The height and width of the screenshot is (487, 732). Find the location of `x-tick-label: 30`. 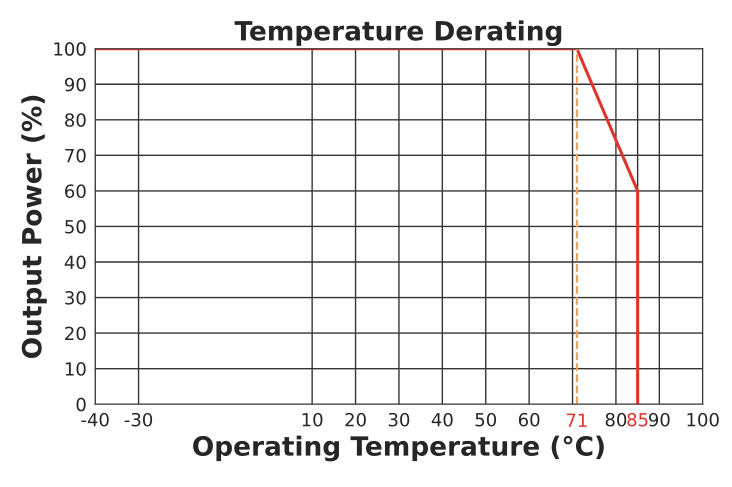

x-tick-label: 30 is located at coordinates (399, 419).